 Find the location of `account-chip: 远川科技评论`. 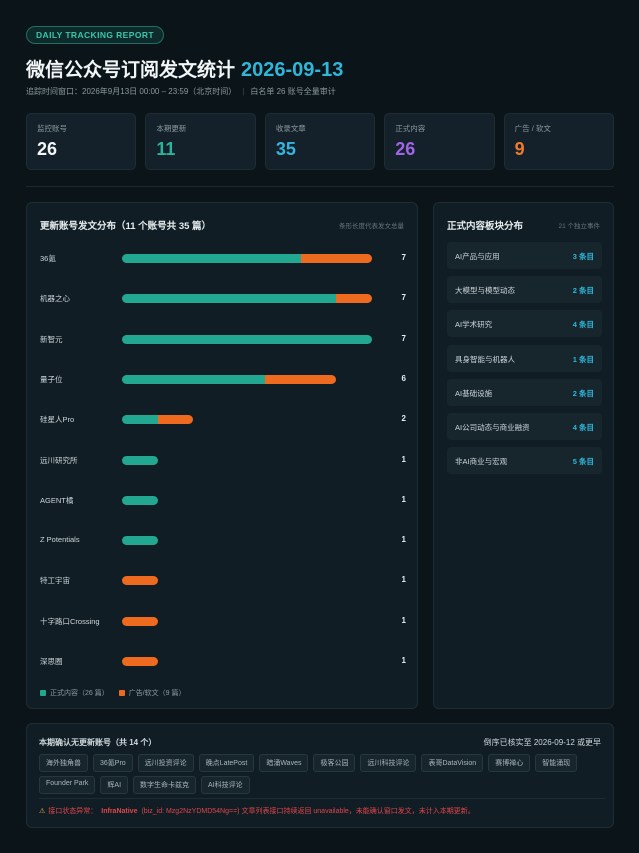

account-chip: 远川科技评论 is located at coordinates (388, 763).